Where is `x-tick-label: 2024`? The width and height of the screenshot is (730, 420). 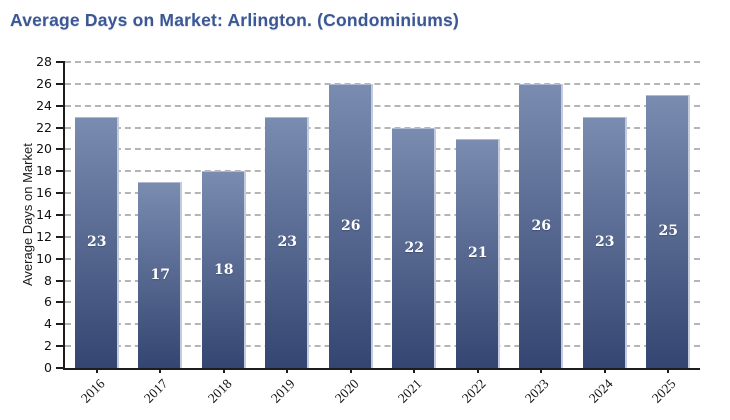
x-tick-label: 2024 is located at coordinates (600, 391).